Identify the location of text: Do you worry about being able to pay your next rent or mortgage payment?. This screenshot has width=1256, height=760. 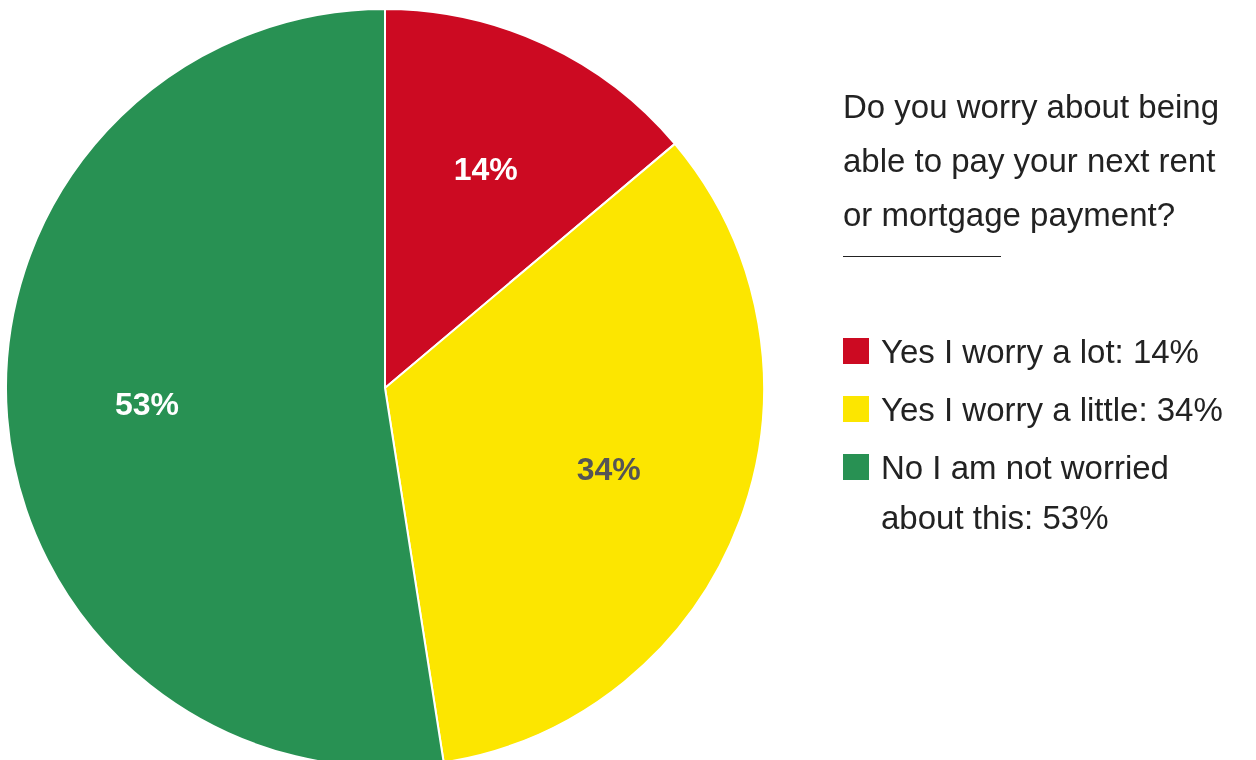
(1032, 161).